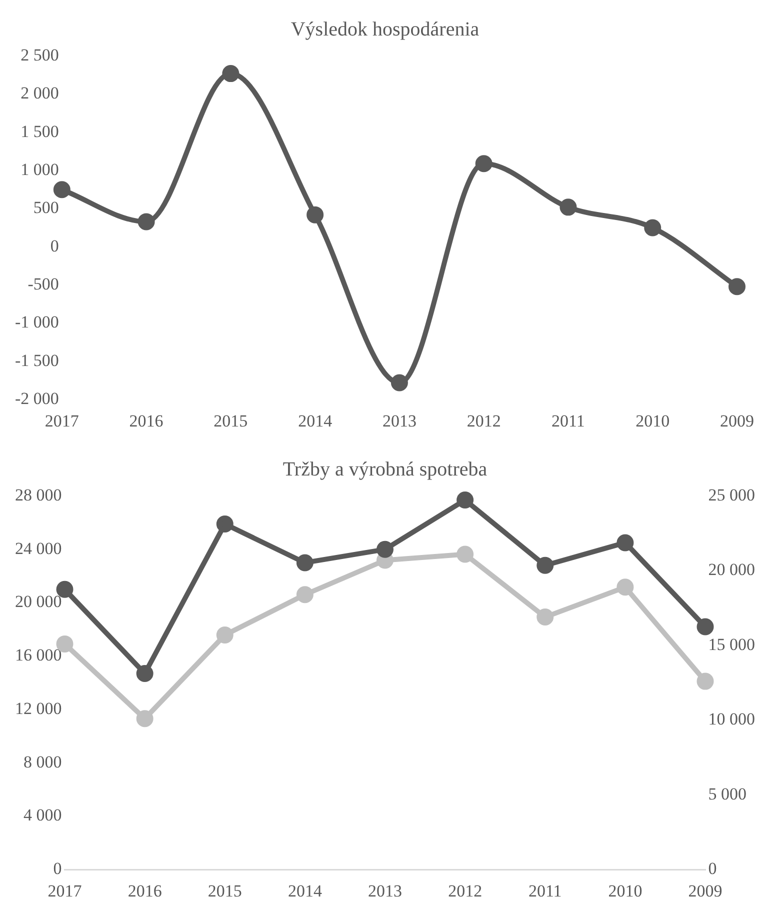 This screenshot has height=922, width=774. I want to click on y2-tick-label: 20 000, so click(731, 570).